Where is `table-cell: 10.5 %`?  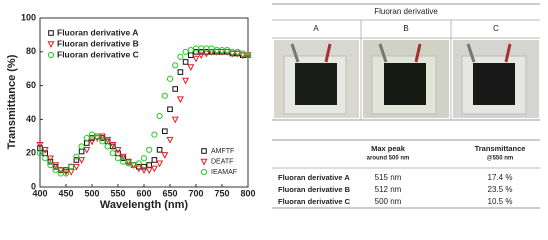 table-cell: 10.5 % is located at coordinates (500, 201).